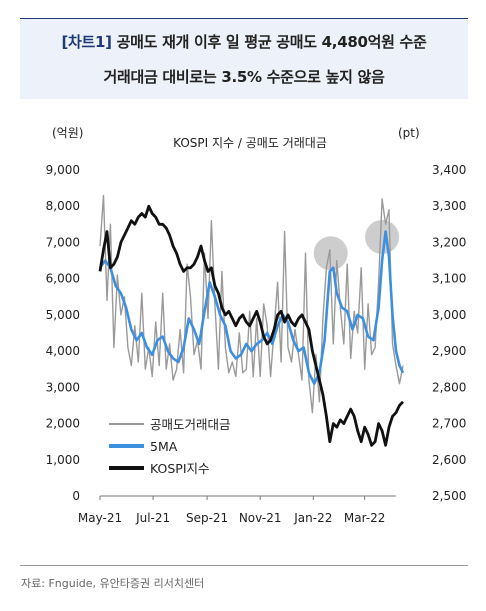  I want to click on left-tick-label: 0, so click(76, 496).